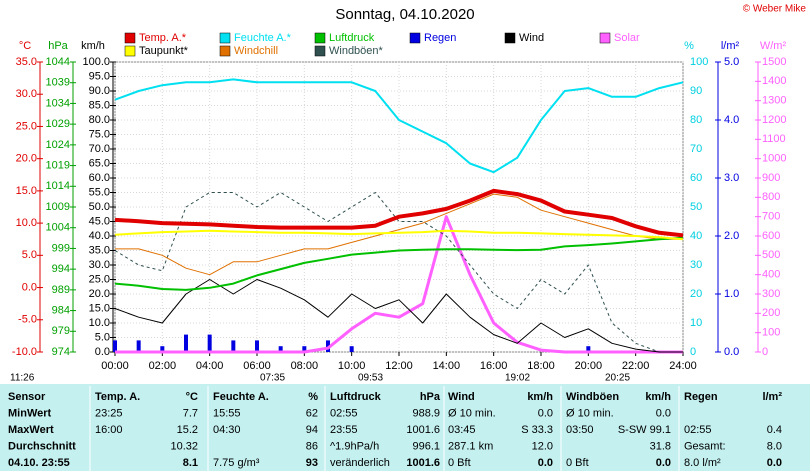 The width and height of the screenshot is (810, 471). Describe the element at coordinates (771, 178) in the screenshot. I see `tick-label: 900` at that location.